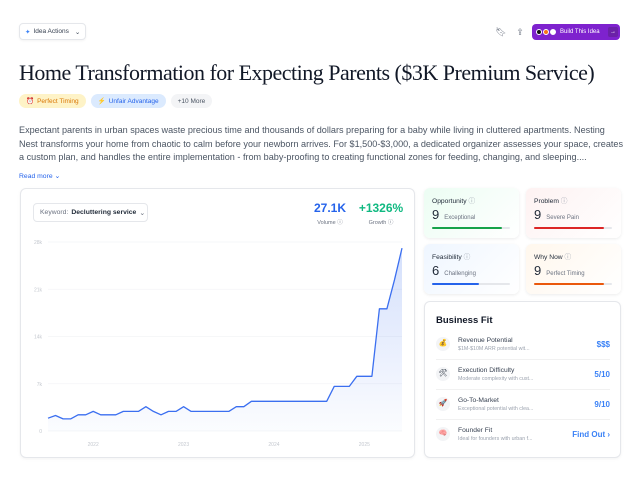  What do you see at coordinates (40, 432) in the screenshot?
I see `y-tick-label: 0` at bounding box center [40, 432].